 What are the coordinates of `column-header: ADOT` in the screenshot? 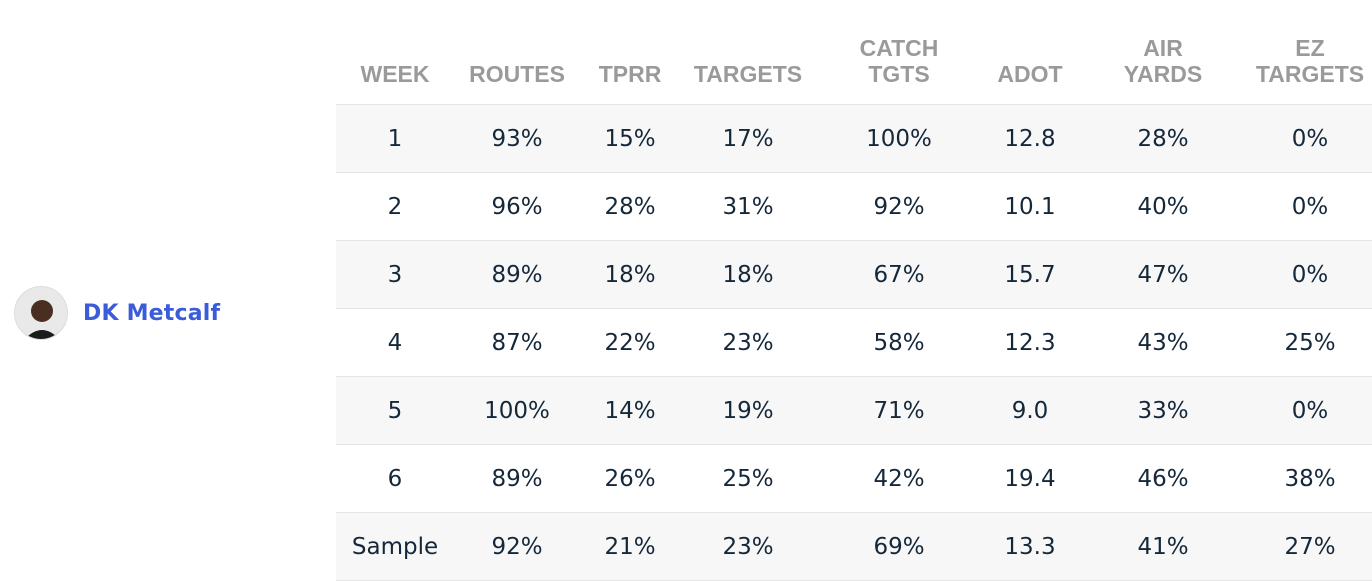 It's located at (1030, 52).